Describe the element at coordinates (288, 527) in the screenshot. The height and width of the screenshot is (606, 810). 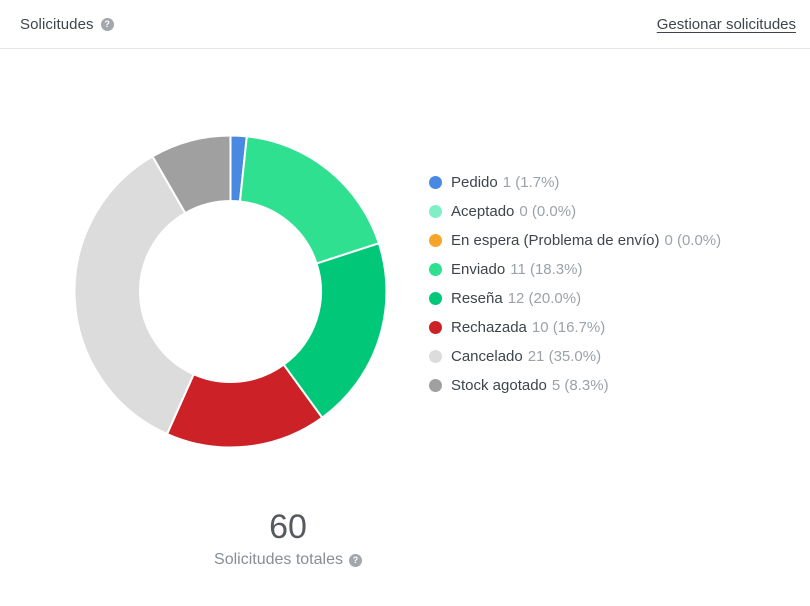
I see `total-number: 60` at that location.